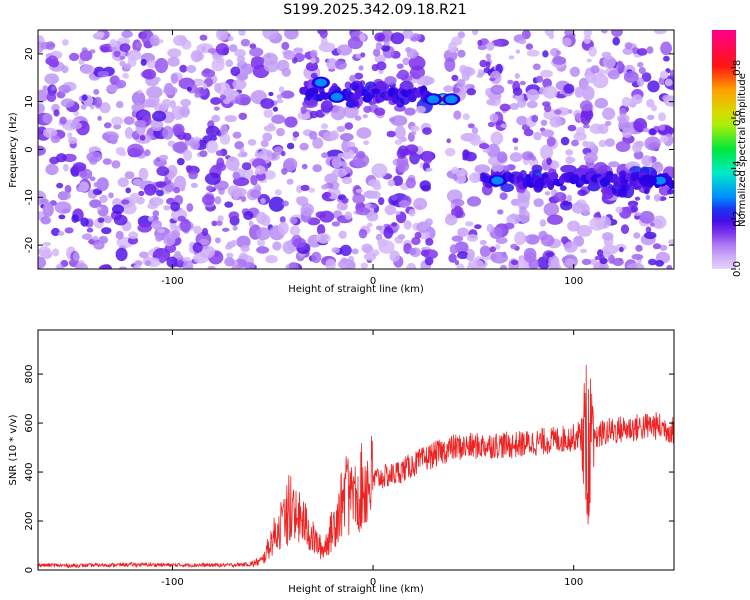  I want to click on y-tick-label: 10, so click(29, 101).